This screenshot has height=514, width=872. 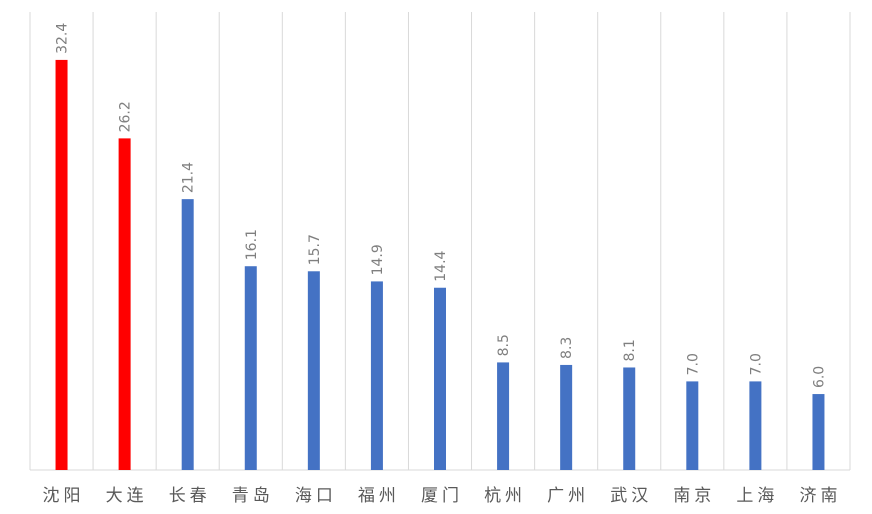 I want to click on x-tick-label: 长春, so click(x=190, y=496).